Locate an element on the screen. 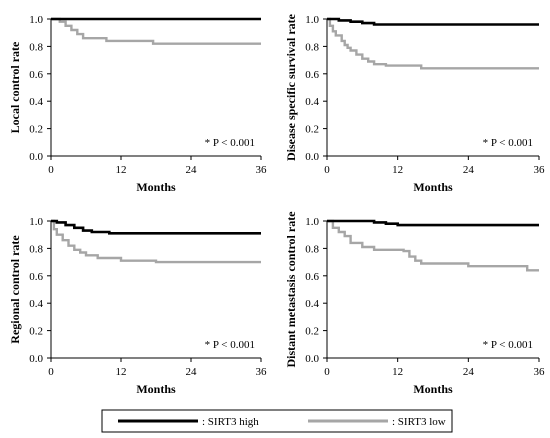 The image size is (550, 438). legend-label-sirt3-high: : SIRT3 high is located at coordinates (230, 422).